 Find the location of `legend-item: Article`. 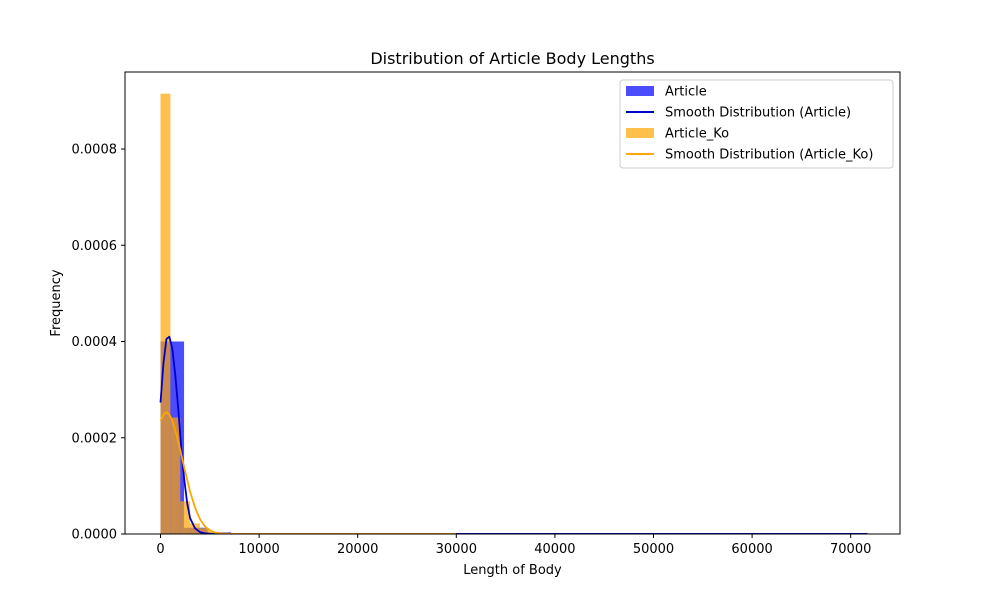

legend-item: Article is located at coordinates (666, 92).